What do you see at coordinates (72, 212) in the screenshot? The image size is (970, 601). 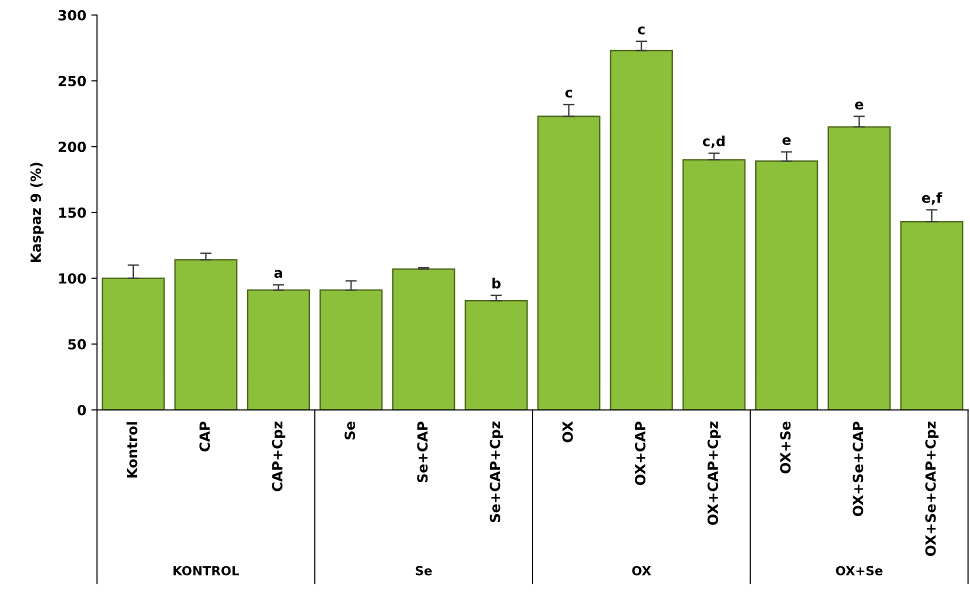 I see `y-tick-label: 150` at bounding box center [72, 212].